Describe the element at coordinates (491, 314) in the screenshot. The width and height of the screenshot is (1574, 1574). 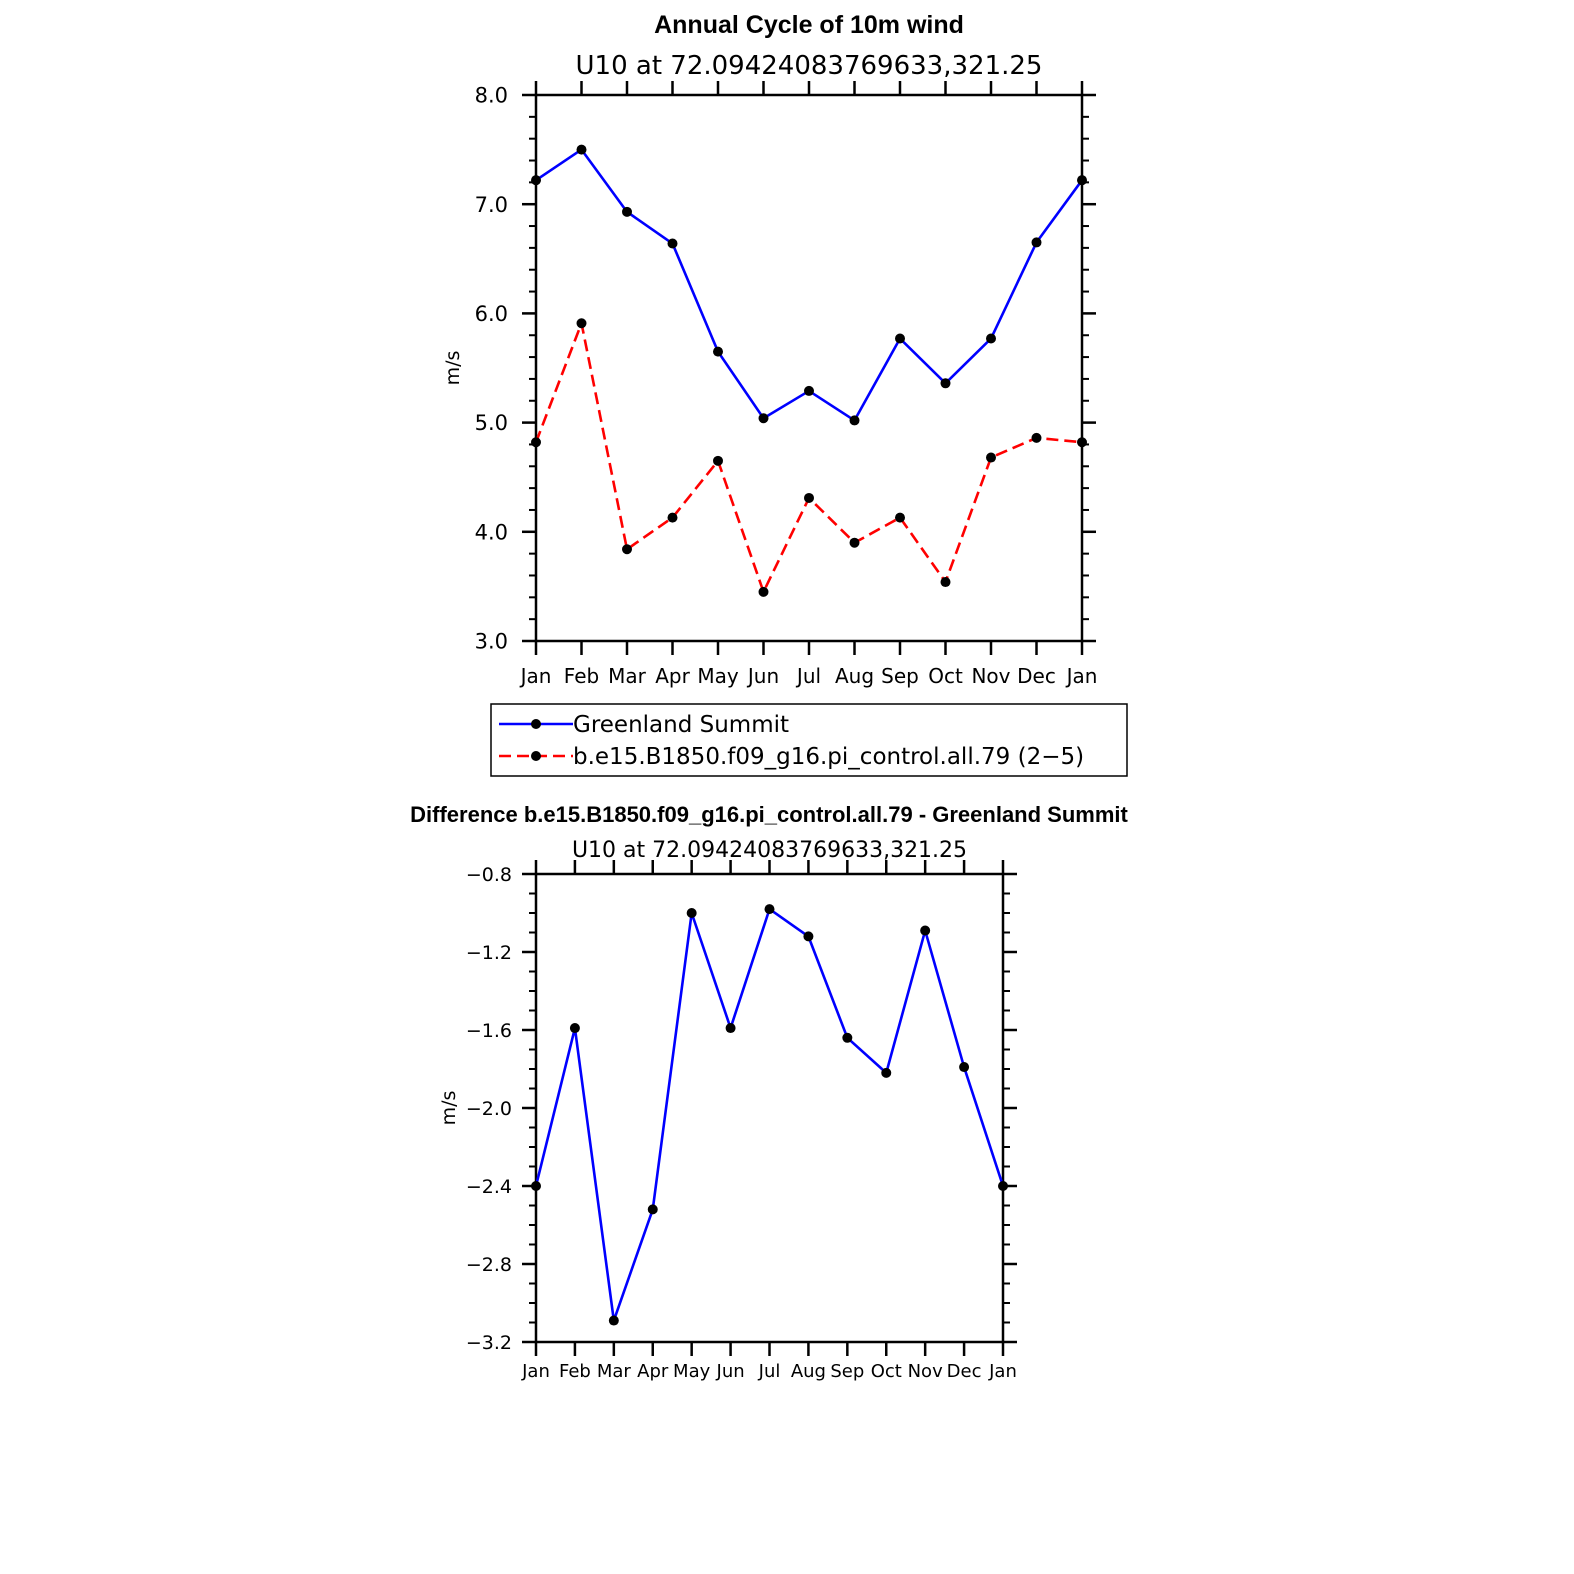
I see `y-tick-label: 6.0` at that location.